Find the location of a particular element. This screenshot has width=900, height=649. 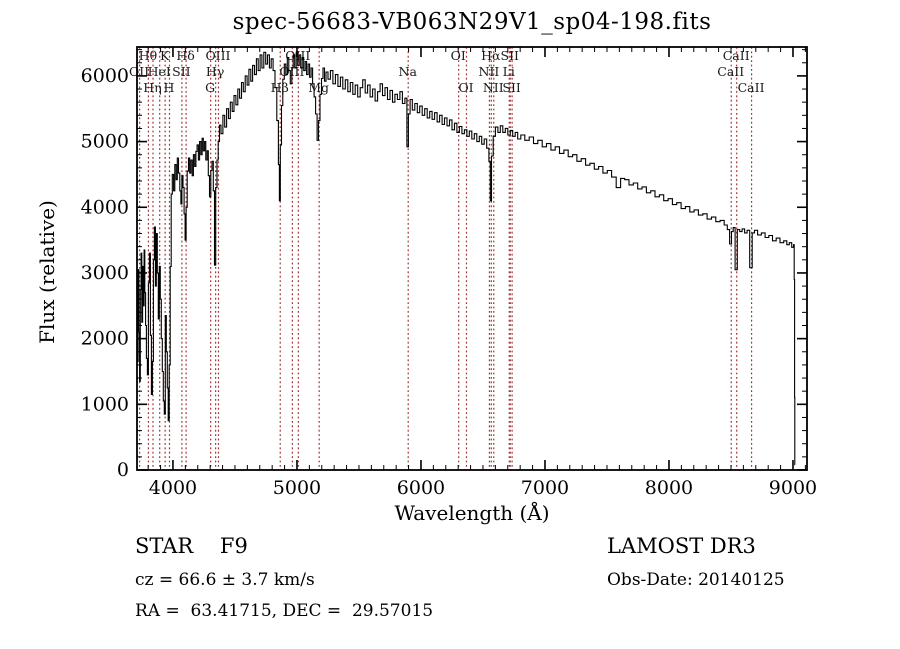

obs-date-text: Obs-Date: 20140125 is located at coordinates (696, 580).